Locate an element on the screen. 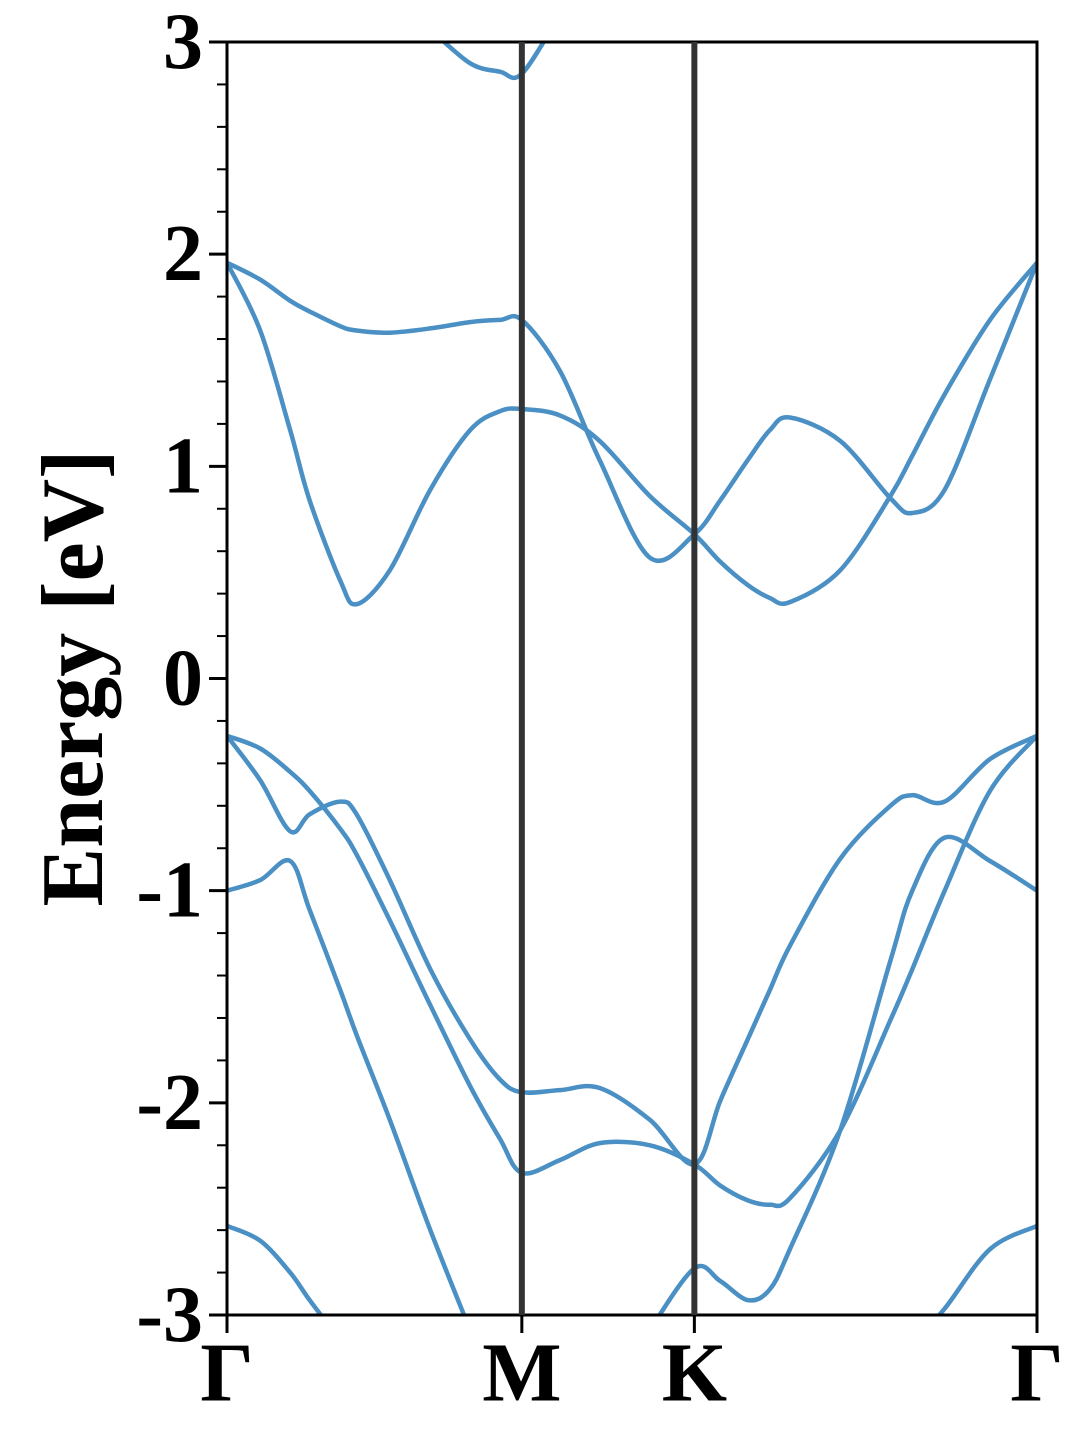 Image resolution: width=1080 pixels, height=1440 pixels. y-tick-label: 3 is located at coordinates (183, 43).